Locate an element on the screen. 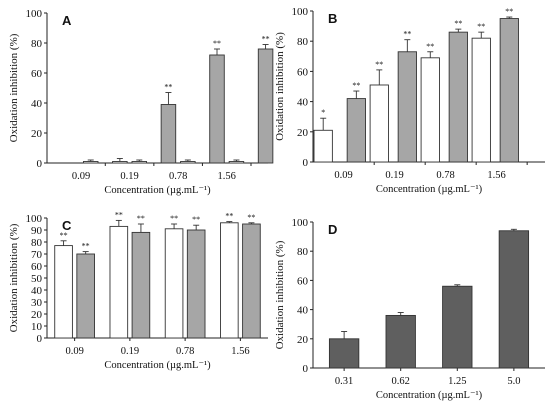  x-tick-label: 1.25 is located at coordinates (457, 381).